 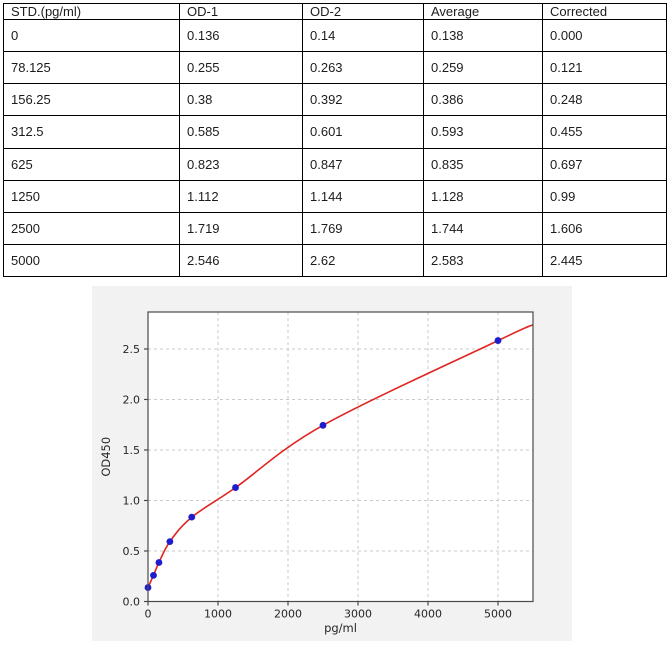 What do you see at coordinates (91, 100) in the screenshot?
I see `table-cell: 156.25` at bounding box center [91, 100].